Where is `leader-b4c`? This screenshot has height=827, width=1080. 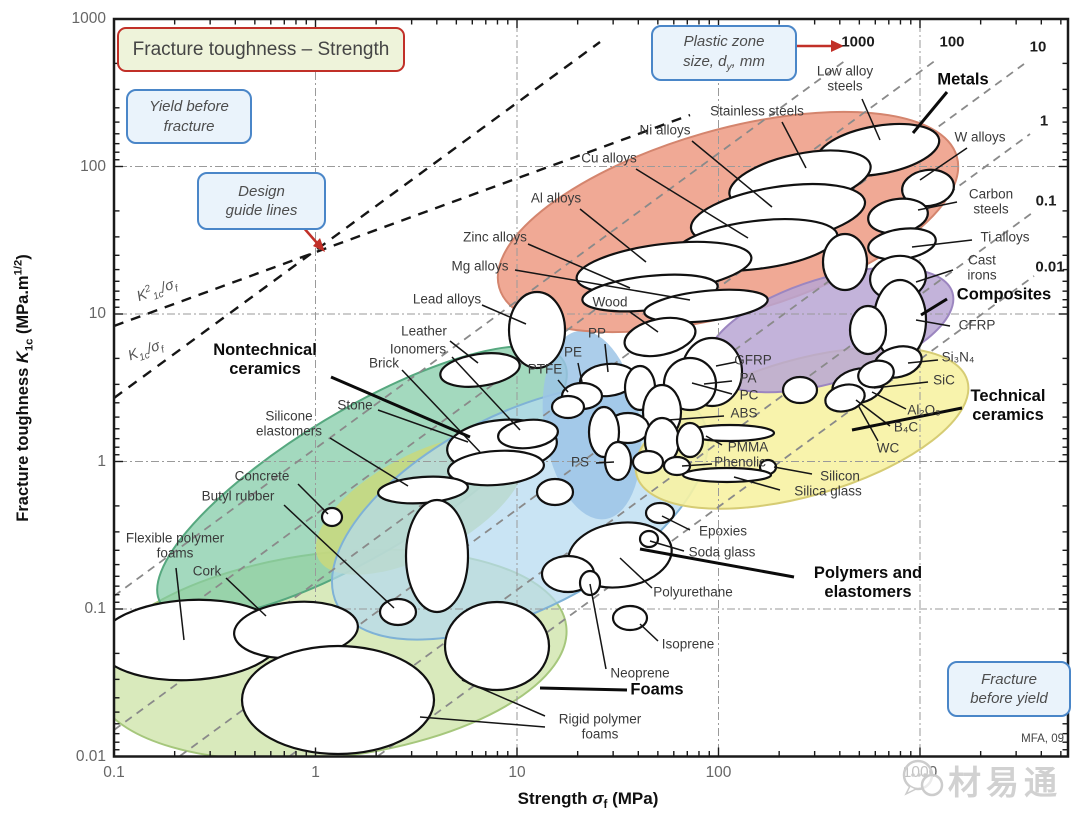 leader-b4c is located at coordinates (873, 413).